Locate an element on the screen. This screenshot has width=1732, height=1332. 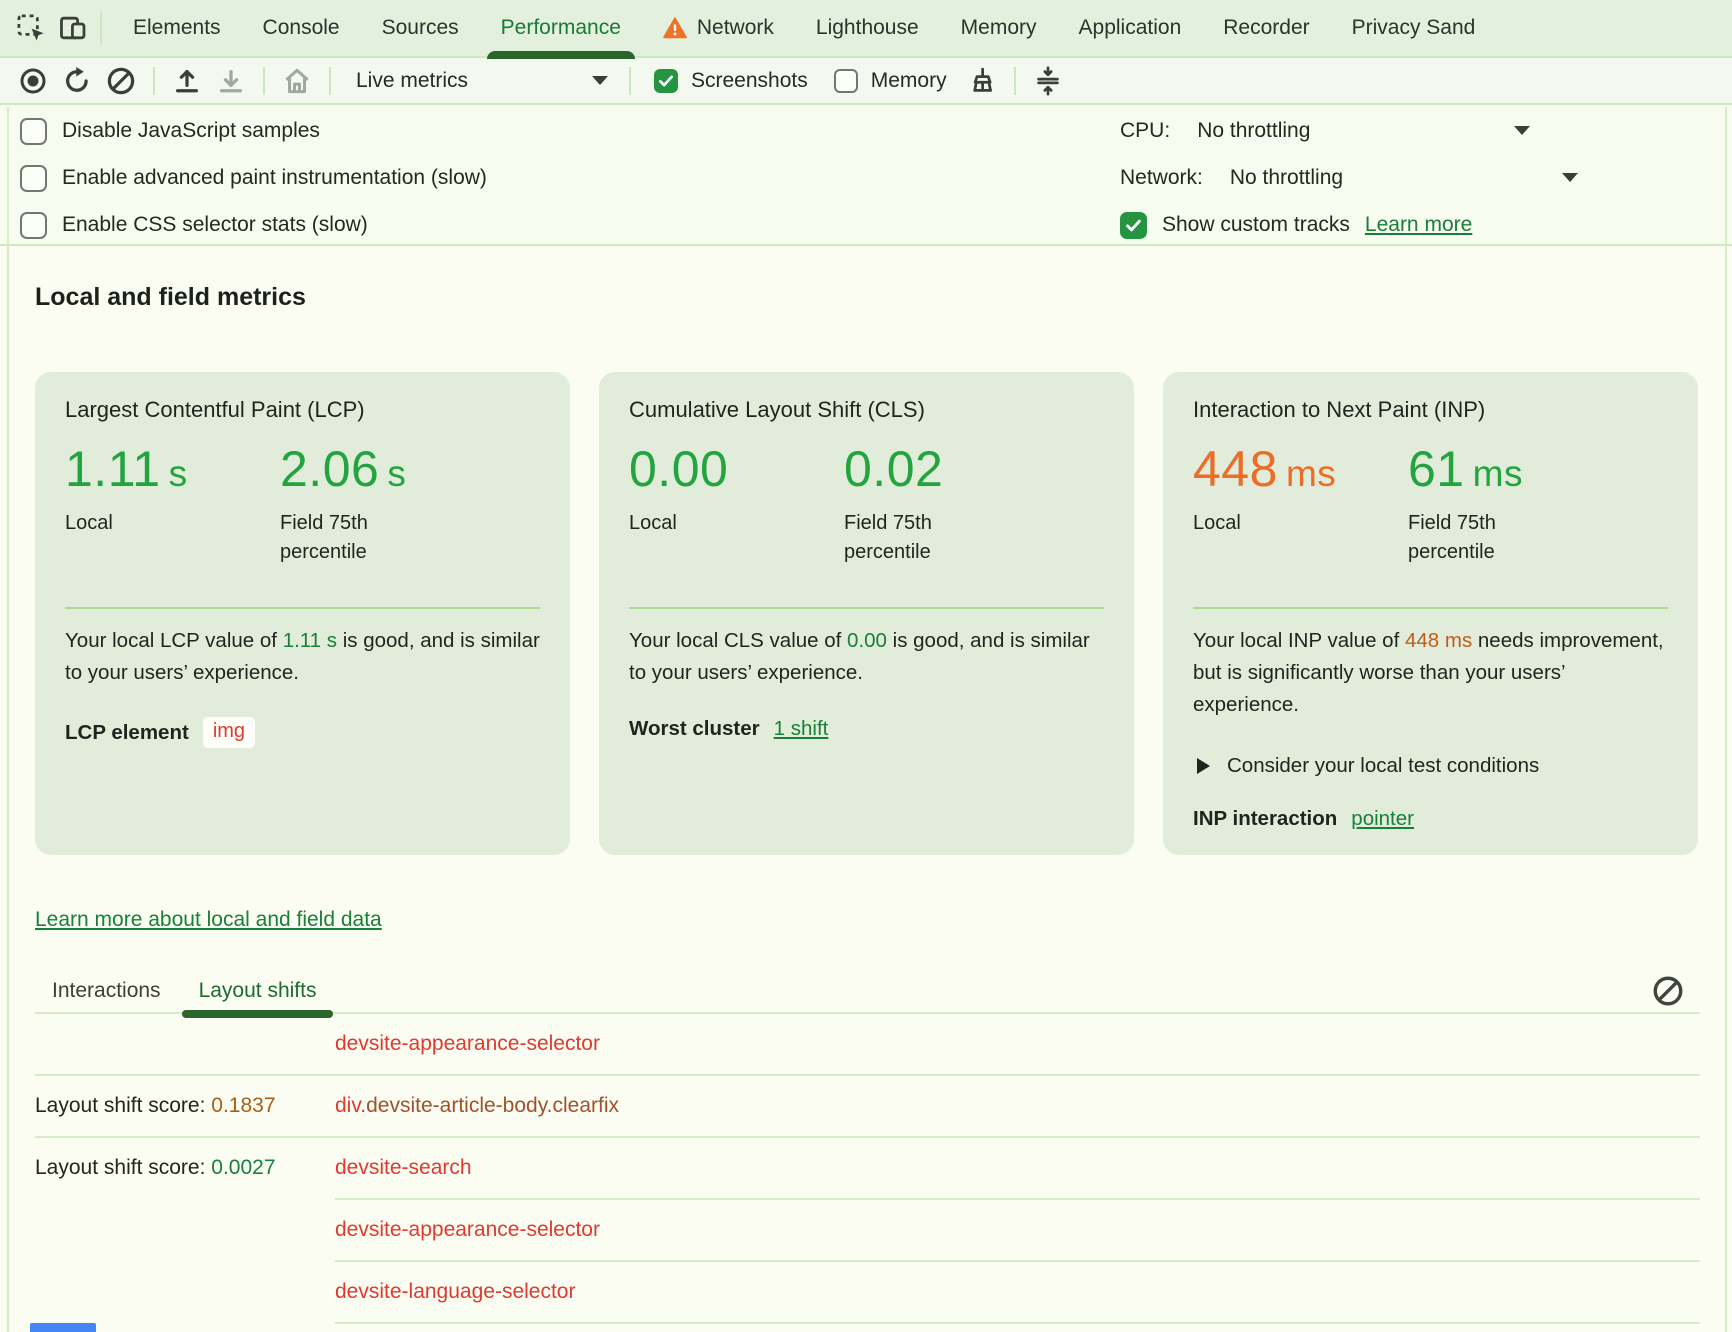
metric-card-title: Interaction to Next Paint (INP) is located at coordinates (1339, 409).